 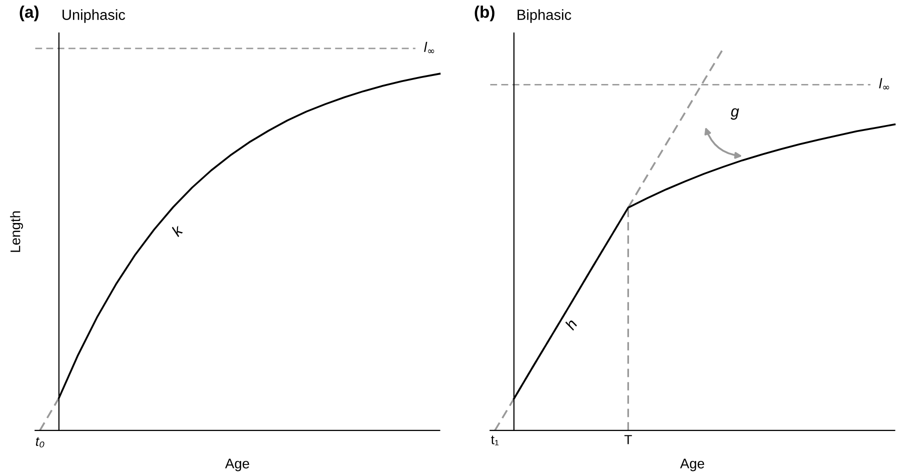 I want to click on x-tick-label: t₁, so click(x=495, y=441).